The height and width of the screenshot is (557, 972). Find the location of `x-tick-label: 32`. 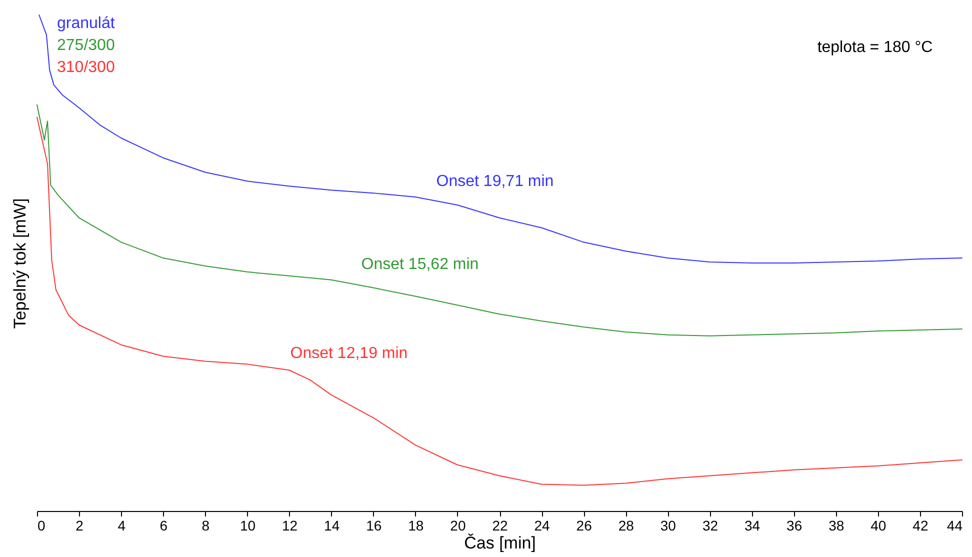

x-tick-label: 32 is located at coordinates (710, 526).